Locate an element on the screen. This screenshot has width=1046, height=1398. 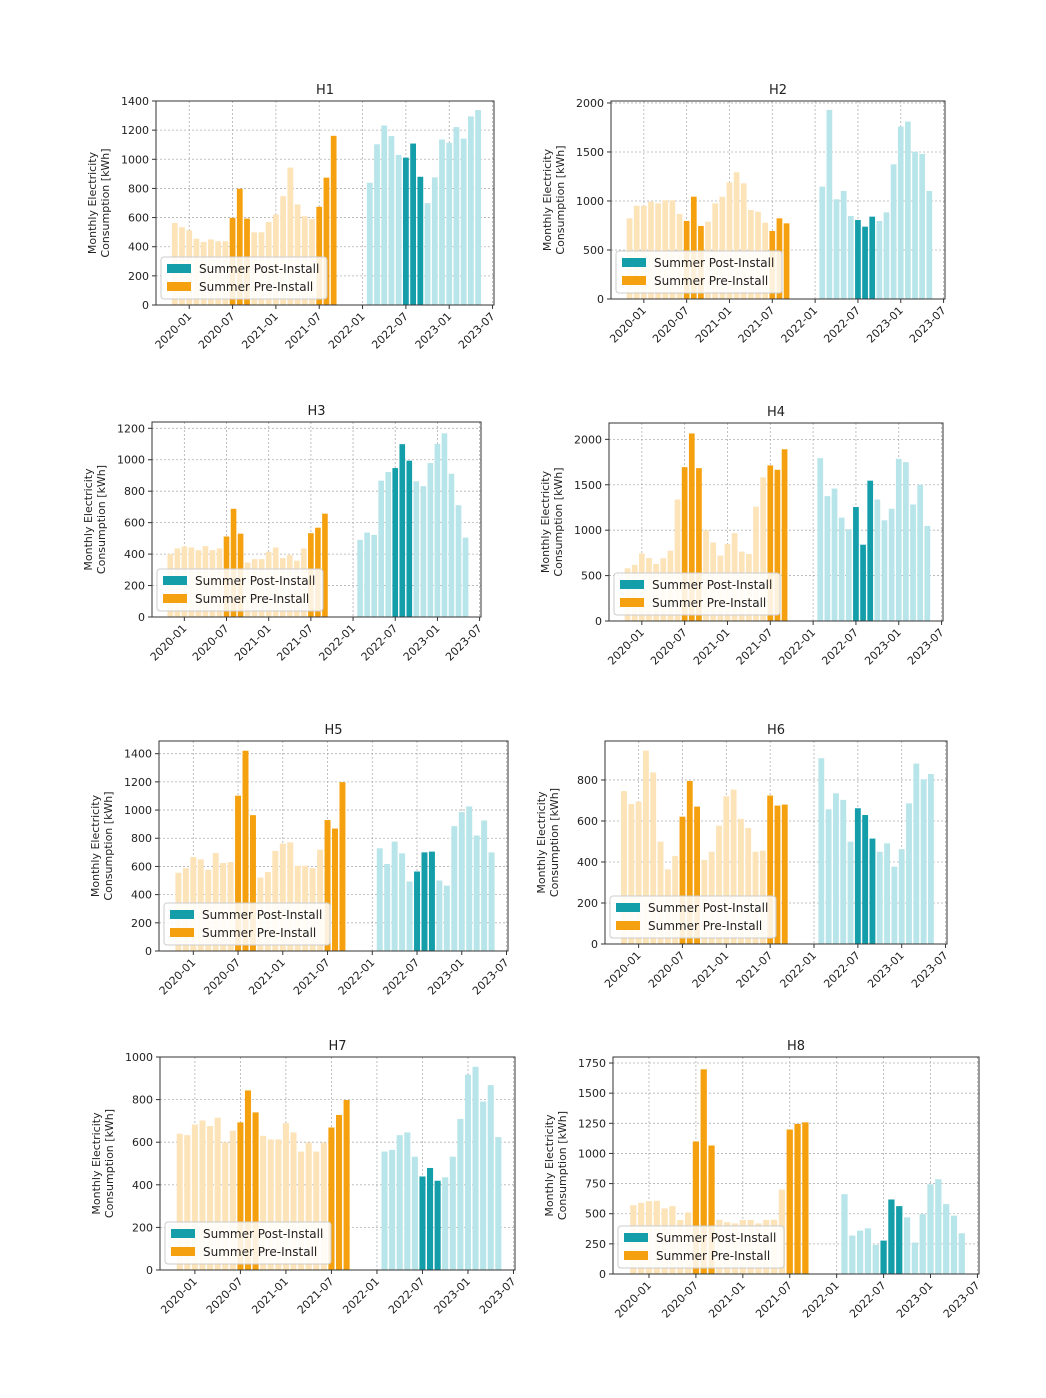
x-tick-label: 2020-07 is located at coordinates (680, 1300).